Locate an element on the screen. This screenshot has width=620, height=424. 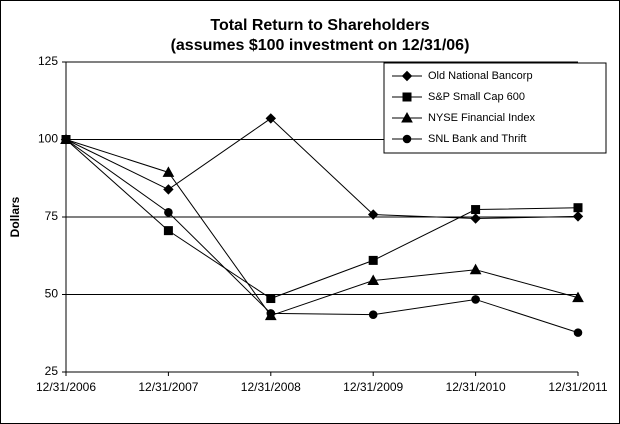
x-tick-label: 12/31/2008 is located at coordinates (271, 387).